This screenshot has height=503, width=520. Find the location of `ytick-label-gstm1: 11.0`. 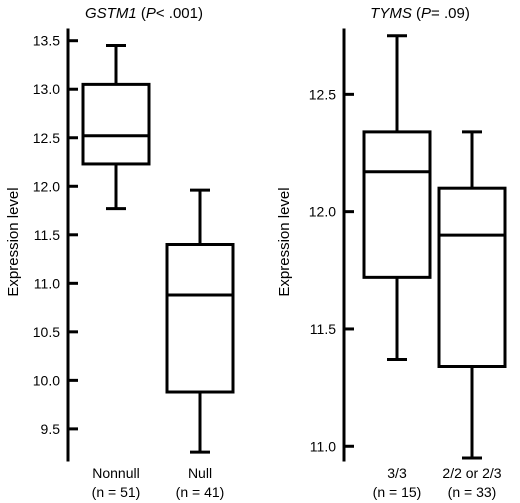

ytick-label-gstm1: 11.0 is located at coordinates (47, 283).